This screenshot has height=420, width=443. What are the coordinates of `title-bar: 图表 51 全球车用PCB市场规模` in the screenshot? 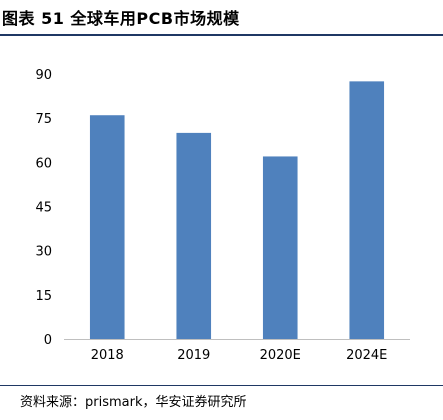 It's located at (221, 18).